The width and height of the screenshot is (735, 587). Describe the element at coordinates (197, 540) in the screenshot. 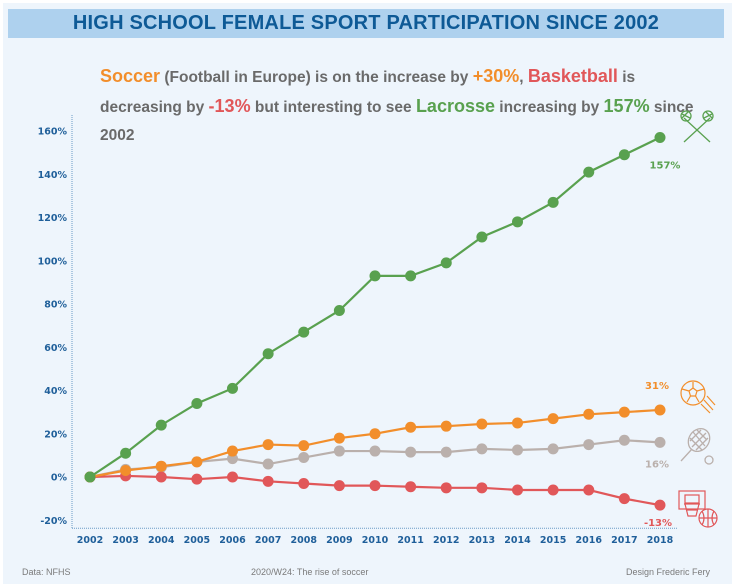

I see `x-tick-label: 2005` at that location.